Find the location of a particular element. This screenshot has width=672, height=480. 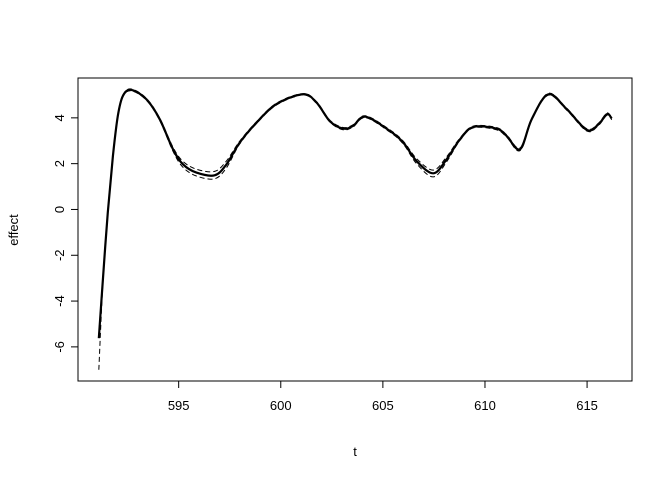

x-axis-title: t is located at coordinates (355, 451).